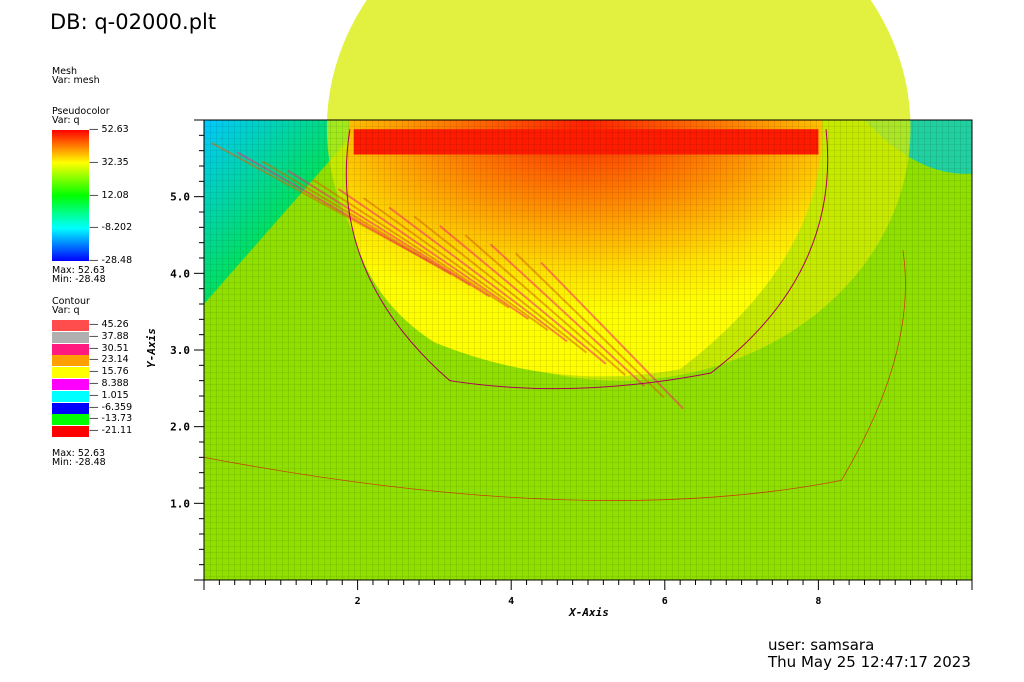  I want to click on x-axis-ticks: 2 4 6 8, so click(588, 593).